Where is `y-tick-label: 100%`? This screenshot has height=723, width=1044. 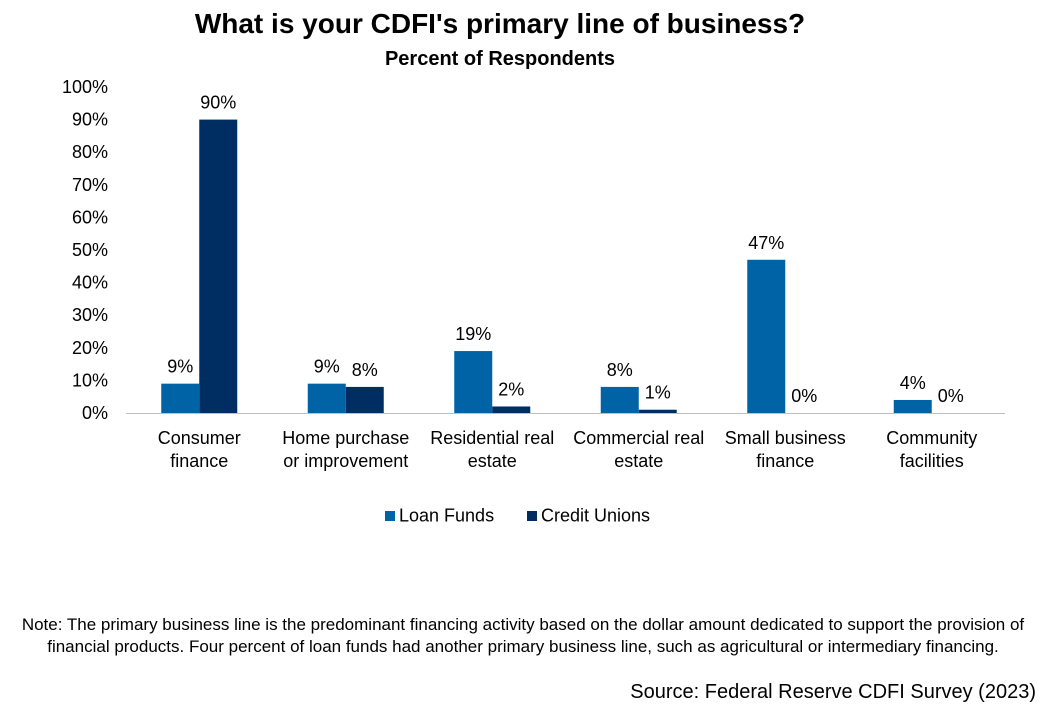
y-tick-label: 100% is located at coordinates (85, 87).